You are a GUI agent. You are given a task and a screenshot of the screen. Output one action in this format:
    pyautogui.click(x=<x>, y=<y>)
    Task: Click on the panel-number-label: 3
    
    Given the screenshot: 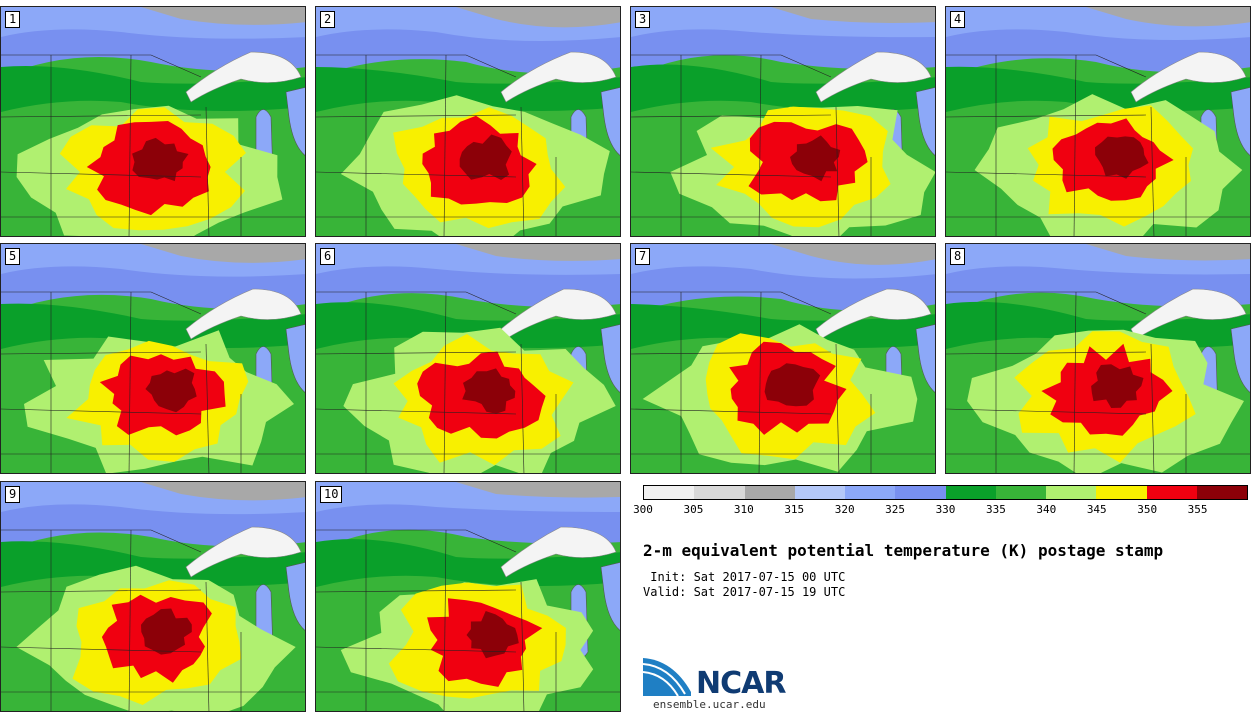 What is the action you would take?
    pyautogui.click(x=643, y=19)
    